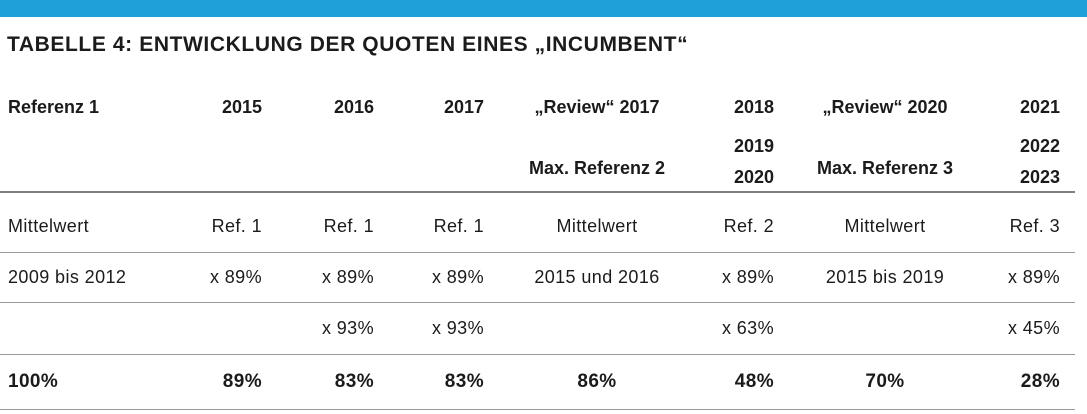  What do you see at coordinates (353, 107) in the screenshot?
I see `column-header-label: 2016` at bounding box center [353, 107].